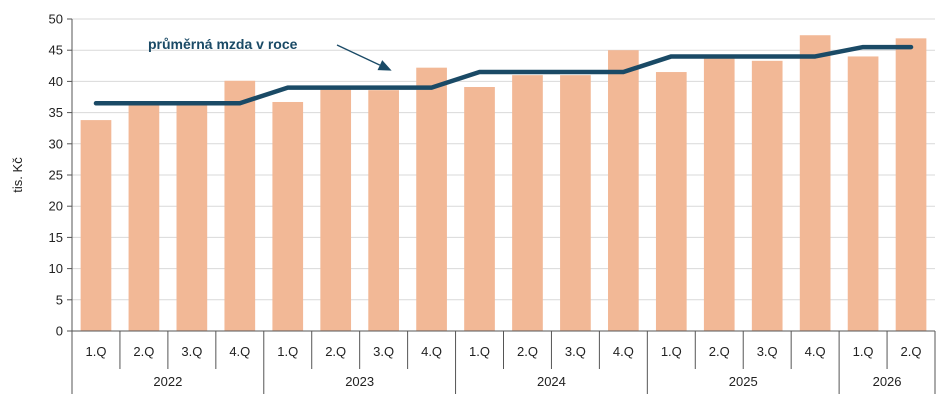 The width and height of the screenshot is (945, 414). I want to click on annotation-arrow-line, so click(358, 55).